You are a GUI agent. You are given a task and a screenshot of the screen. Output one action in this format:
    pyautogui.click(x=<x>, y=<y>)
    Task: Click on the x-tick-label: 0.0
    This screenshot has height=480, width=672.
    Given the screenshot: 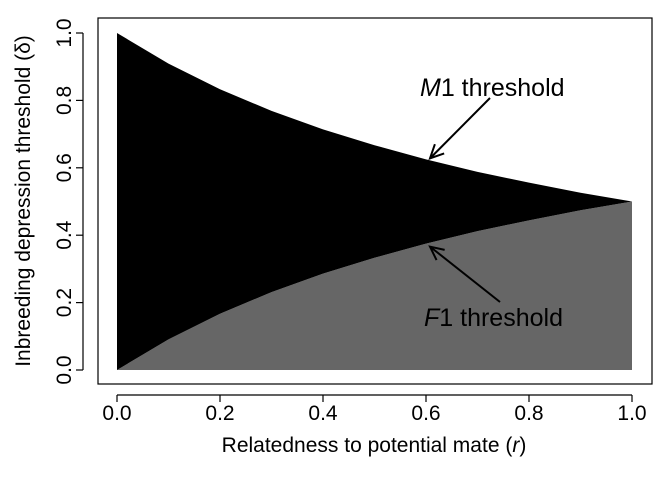 What is the action you would take?
    pyautogui.click(x=116, y=413)
    